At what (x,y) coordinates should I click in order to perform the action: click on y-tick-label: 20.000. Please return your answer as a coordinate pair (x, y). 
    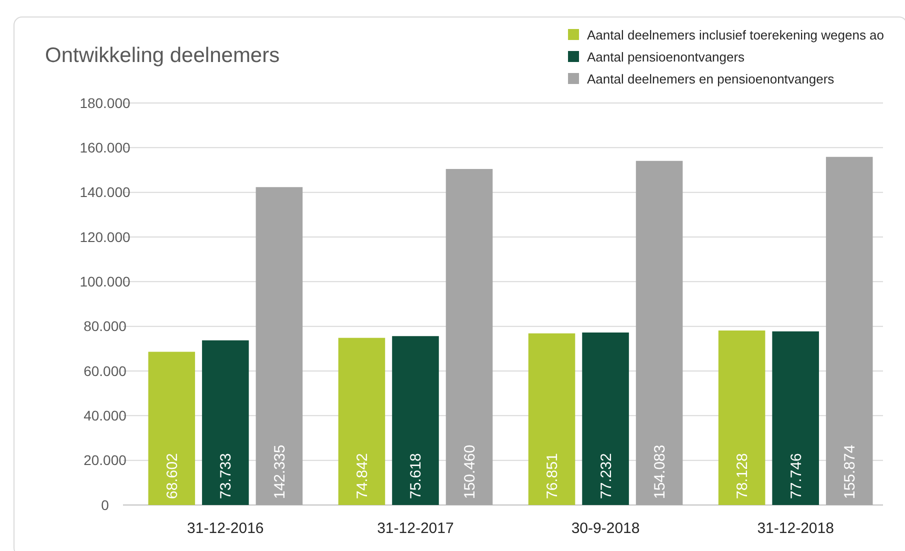
    Looking at the image, I should click on (105, 460).